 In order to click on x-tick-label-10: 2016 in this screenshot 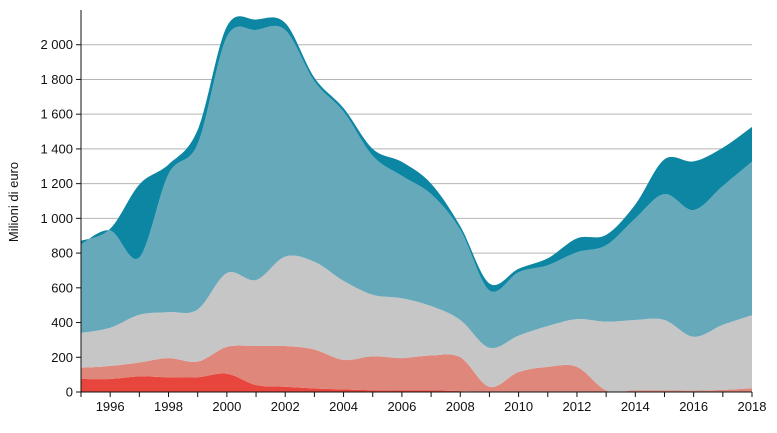, I will do `click(693, 406)`.